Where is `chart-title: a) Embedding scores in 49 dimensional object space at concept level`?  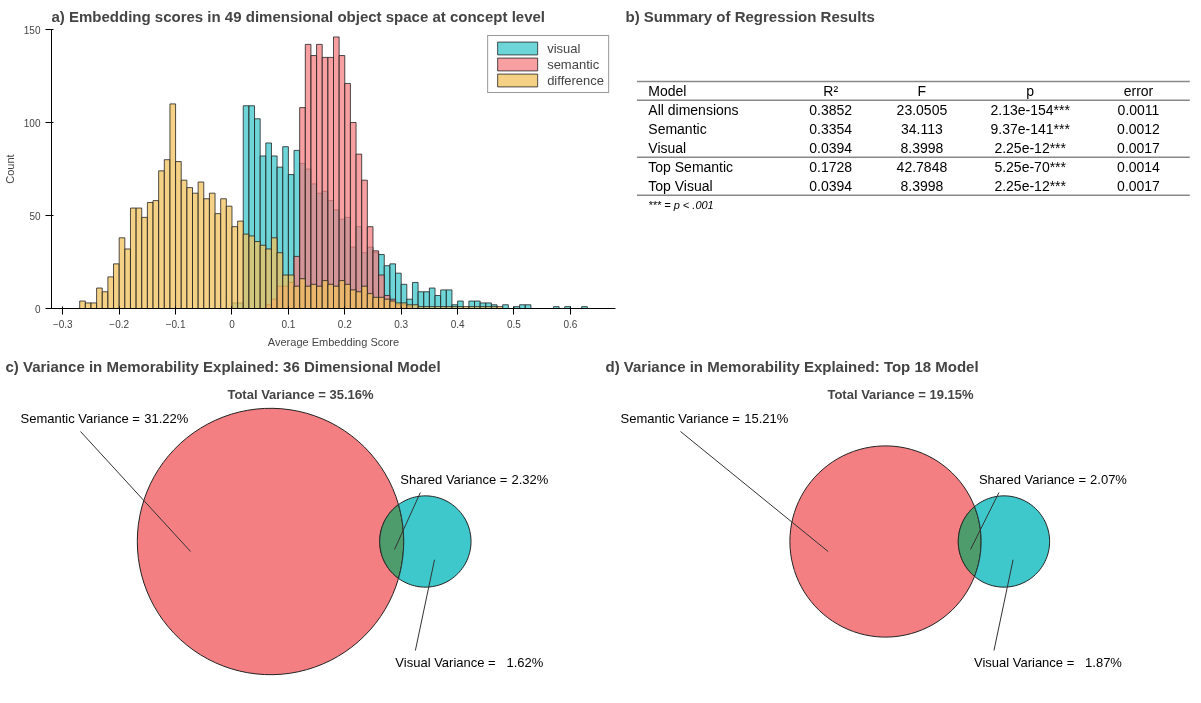
chart-title: a) Embedding scores in 49 dimensional object space at concept level is located at coordinates (298, 16).